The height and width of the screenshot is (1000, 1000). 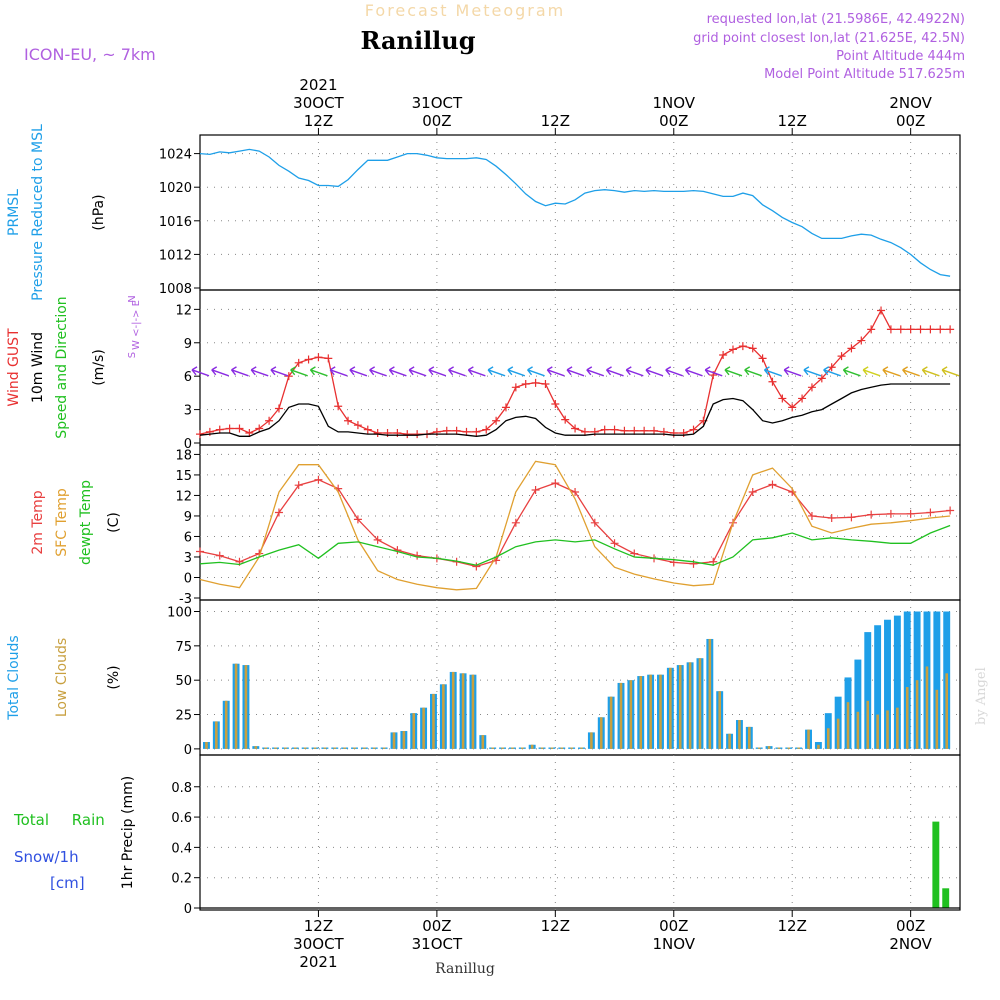 I want to click on y-tick-label: 18, so click(x=183, y=455).